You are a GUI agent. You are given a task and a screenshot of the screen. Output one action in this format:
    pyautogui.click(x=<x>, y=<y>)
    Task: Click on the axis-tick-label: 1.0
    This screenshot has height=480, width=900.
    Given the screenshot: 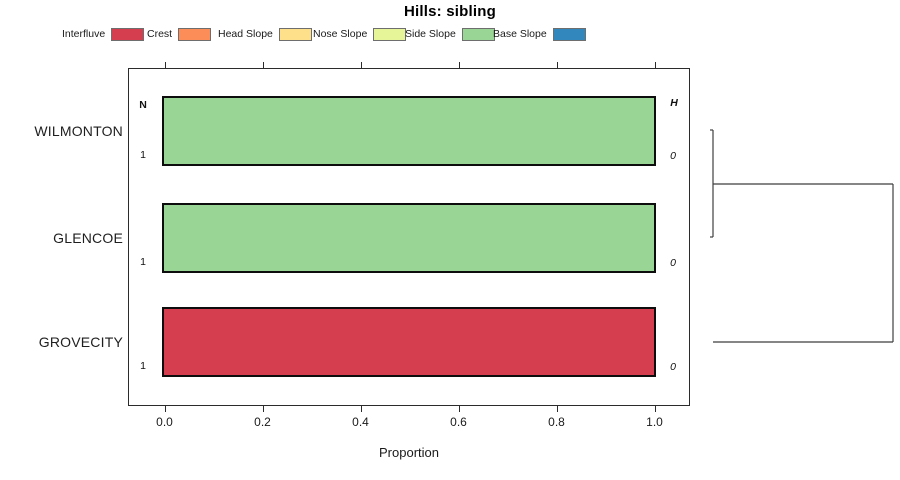 What is the action you would take?
    pyautogui.click(x=654, y=422)
    